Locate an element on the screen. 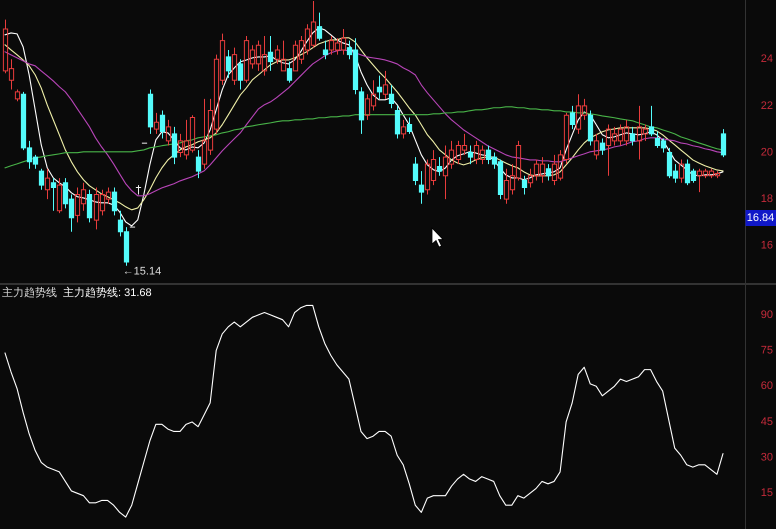 The image size is (776, 529). y-tick-label: 60 is located at coordinates (766, 386).